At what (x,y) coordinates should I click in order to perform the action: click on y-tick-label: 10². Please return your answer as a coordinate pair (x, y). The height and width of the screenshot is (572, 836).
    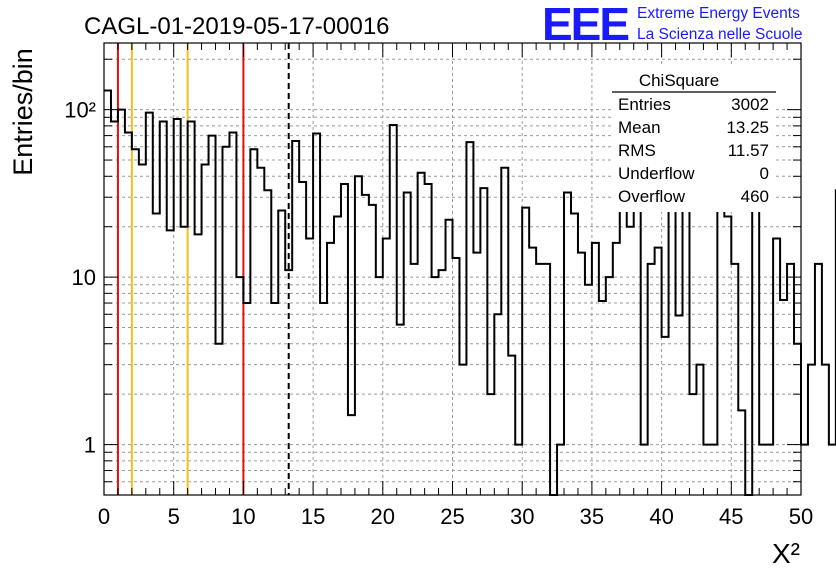
    Looking at the image, I should click on (80, 110).